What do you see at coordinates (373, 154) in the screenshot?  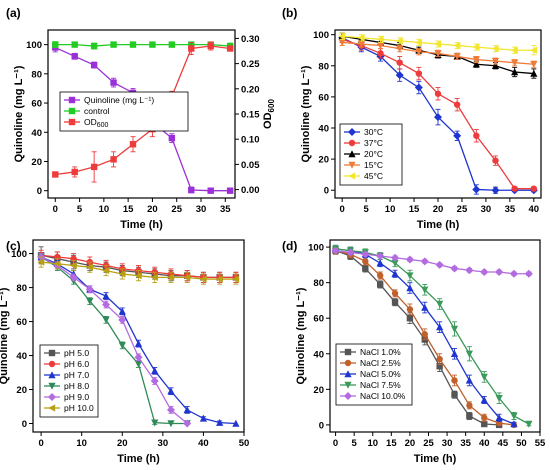 I see `legend-label: 20°C` at bounding box center [373, 154].